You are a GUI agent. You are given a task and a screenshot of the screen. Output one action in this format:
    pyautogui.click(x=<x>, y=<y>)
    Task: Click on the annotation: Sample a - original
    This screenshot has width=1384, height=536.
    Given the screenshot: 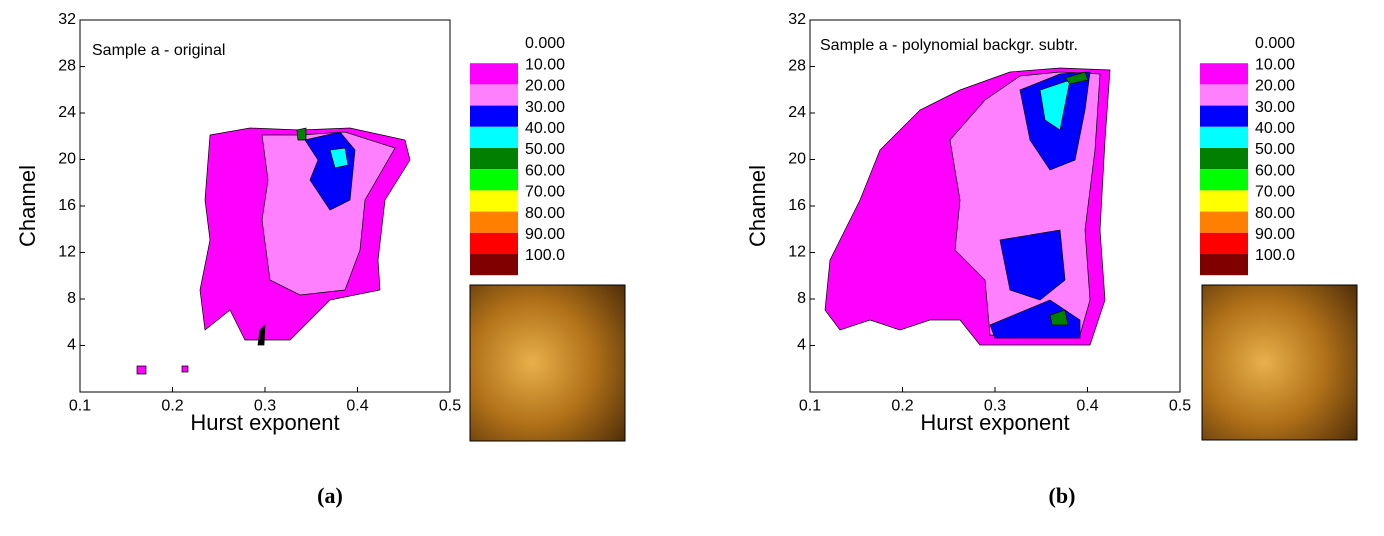 What is the action you would take?
    pyautogui.click(x=158, y=50)
    